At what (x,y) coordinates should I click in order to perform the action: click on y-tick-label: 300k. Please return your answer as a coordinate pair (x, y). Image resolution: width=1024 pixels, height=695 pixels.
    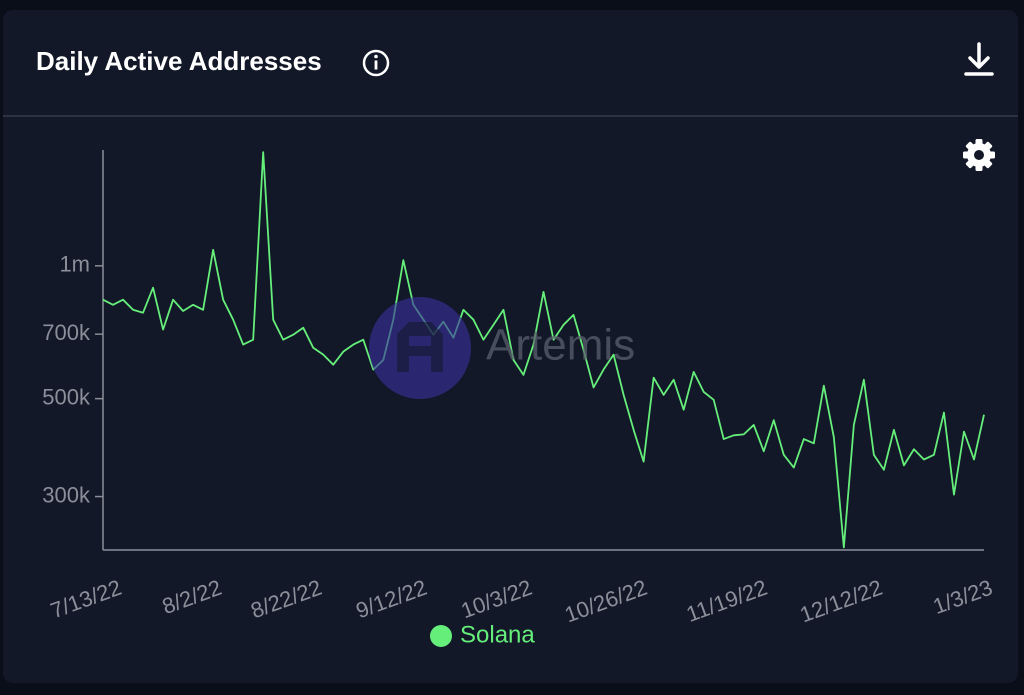
    Looking at the image, I should click on (66, 494).